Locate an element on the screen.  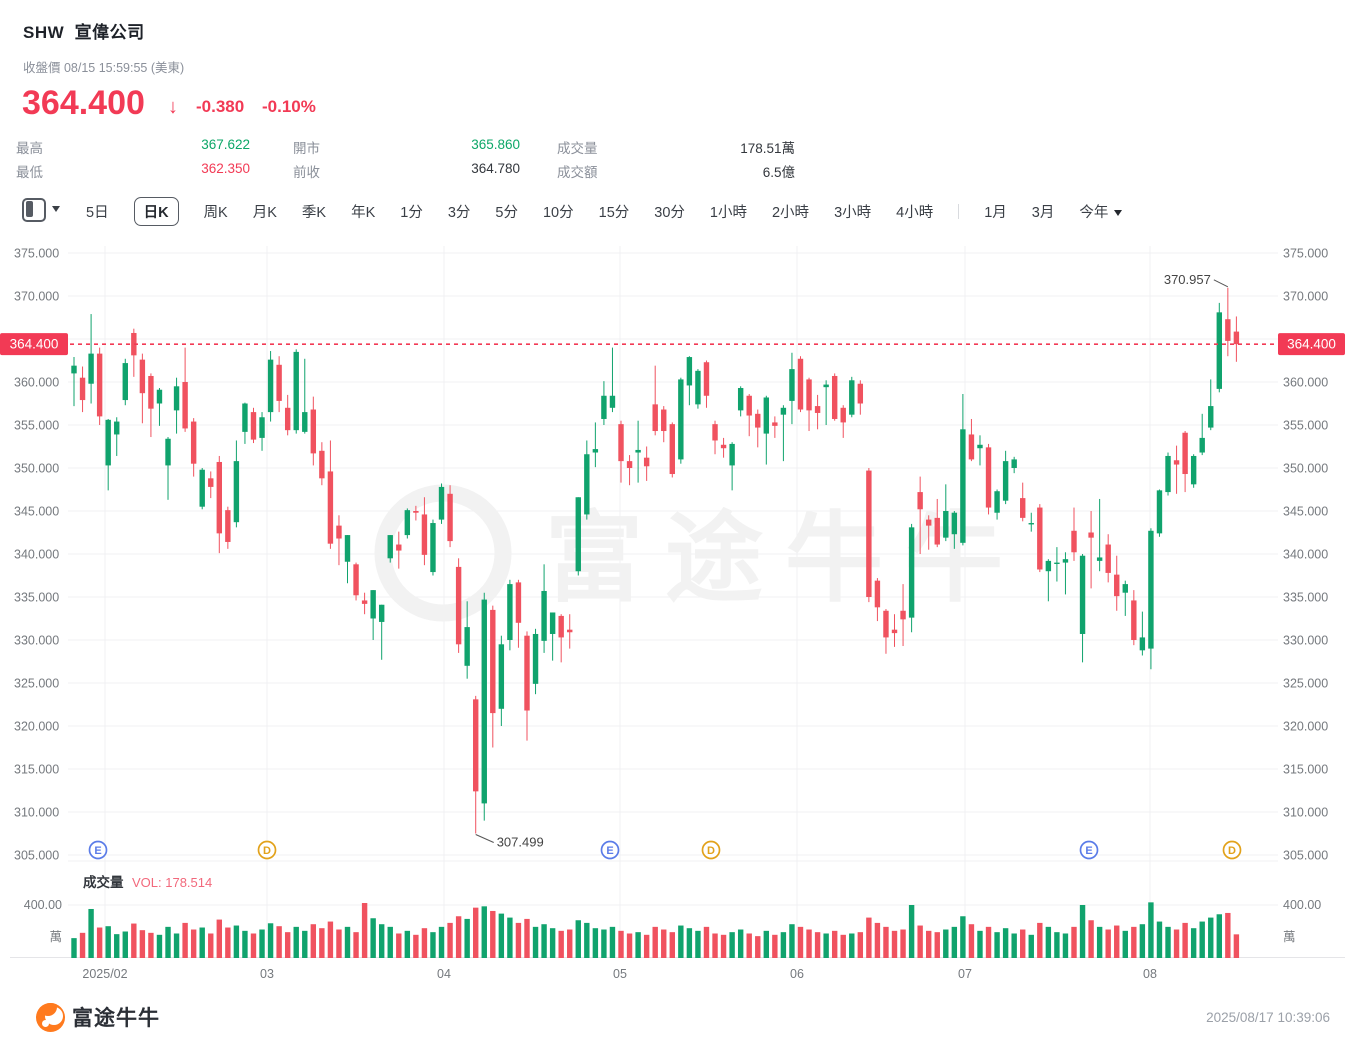
y-axis-label-right: 335.000 is located at coordinates (1305, 598).